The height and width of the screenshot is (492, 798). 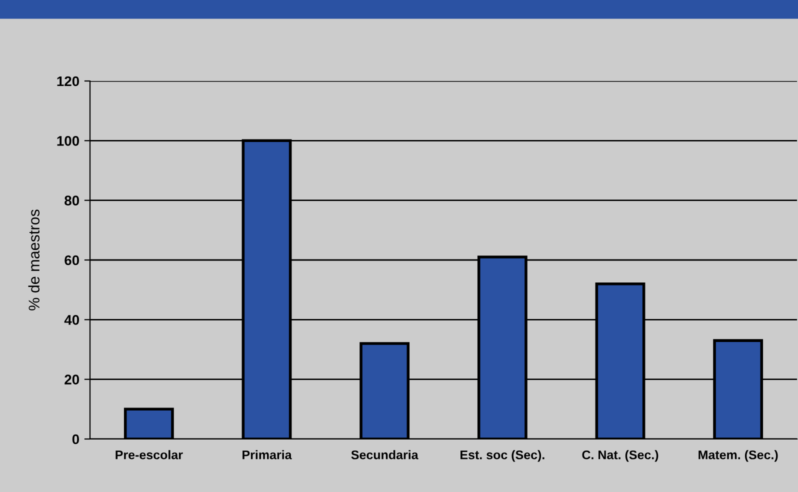 What do you see at coordinates (72, 260) in the screenshot?
I see `y-tick-label: 60` at bounding box center [72, 260].